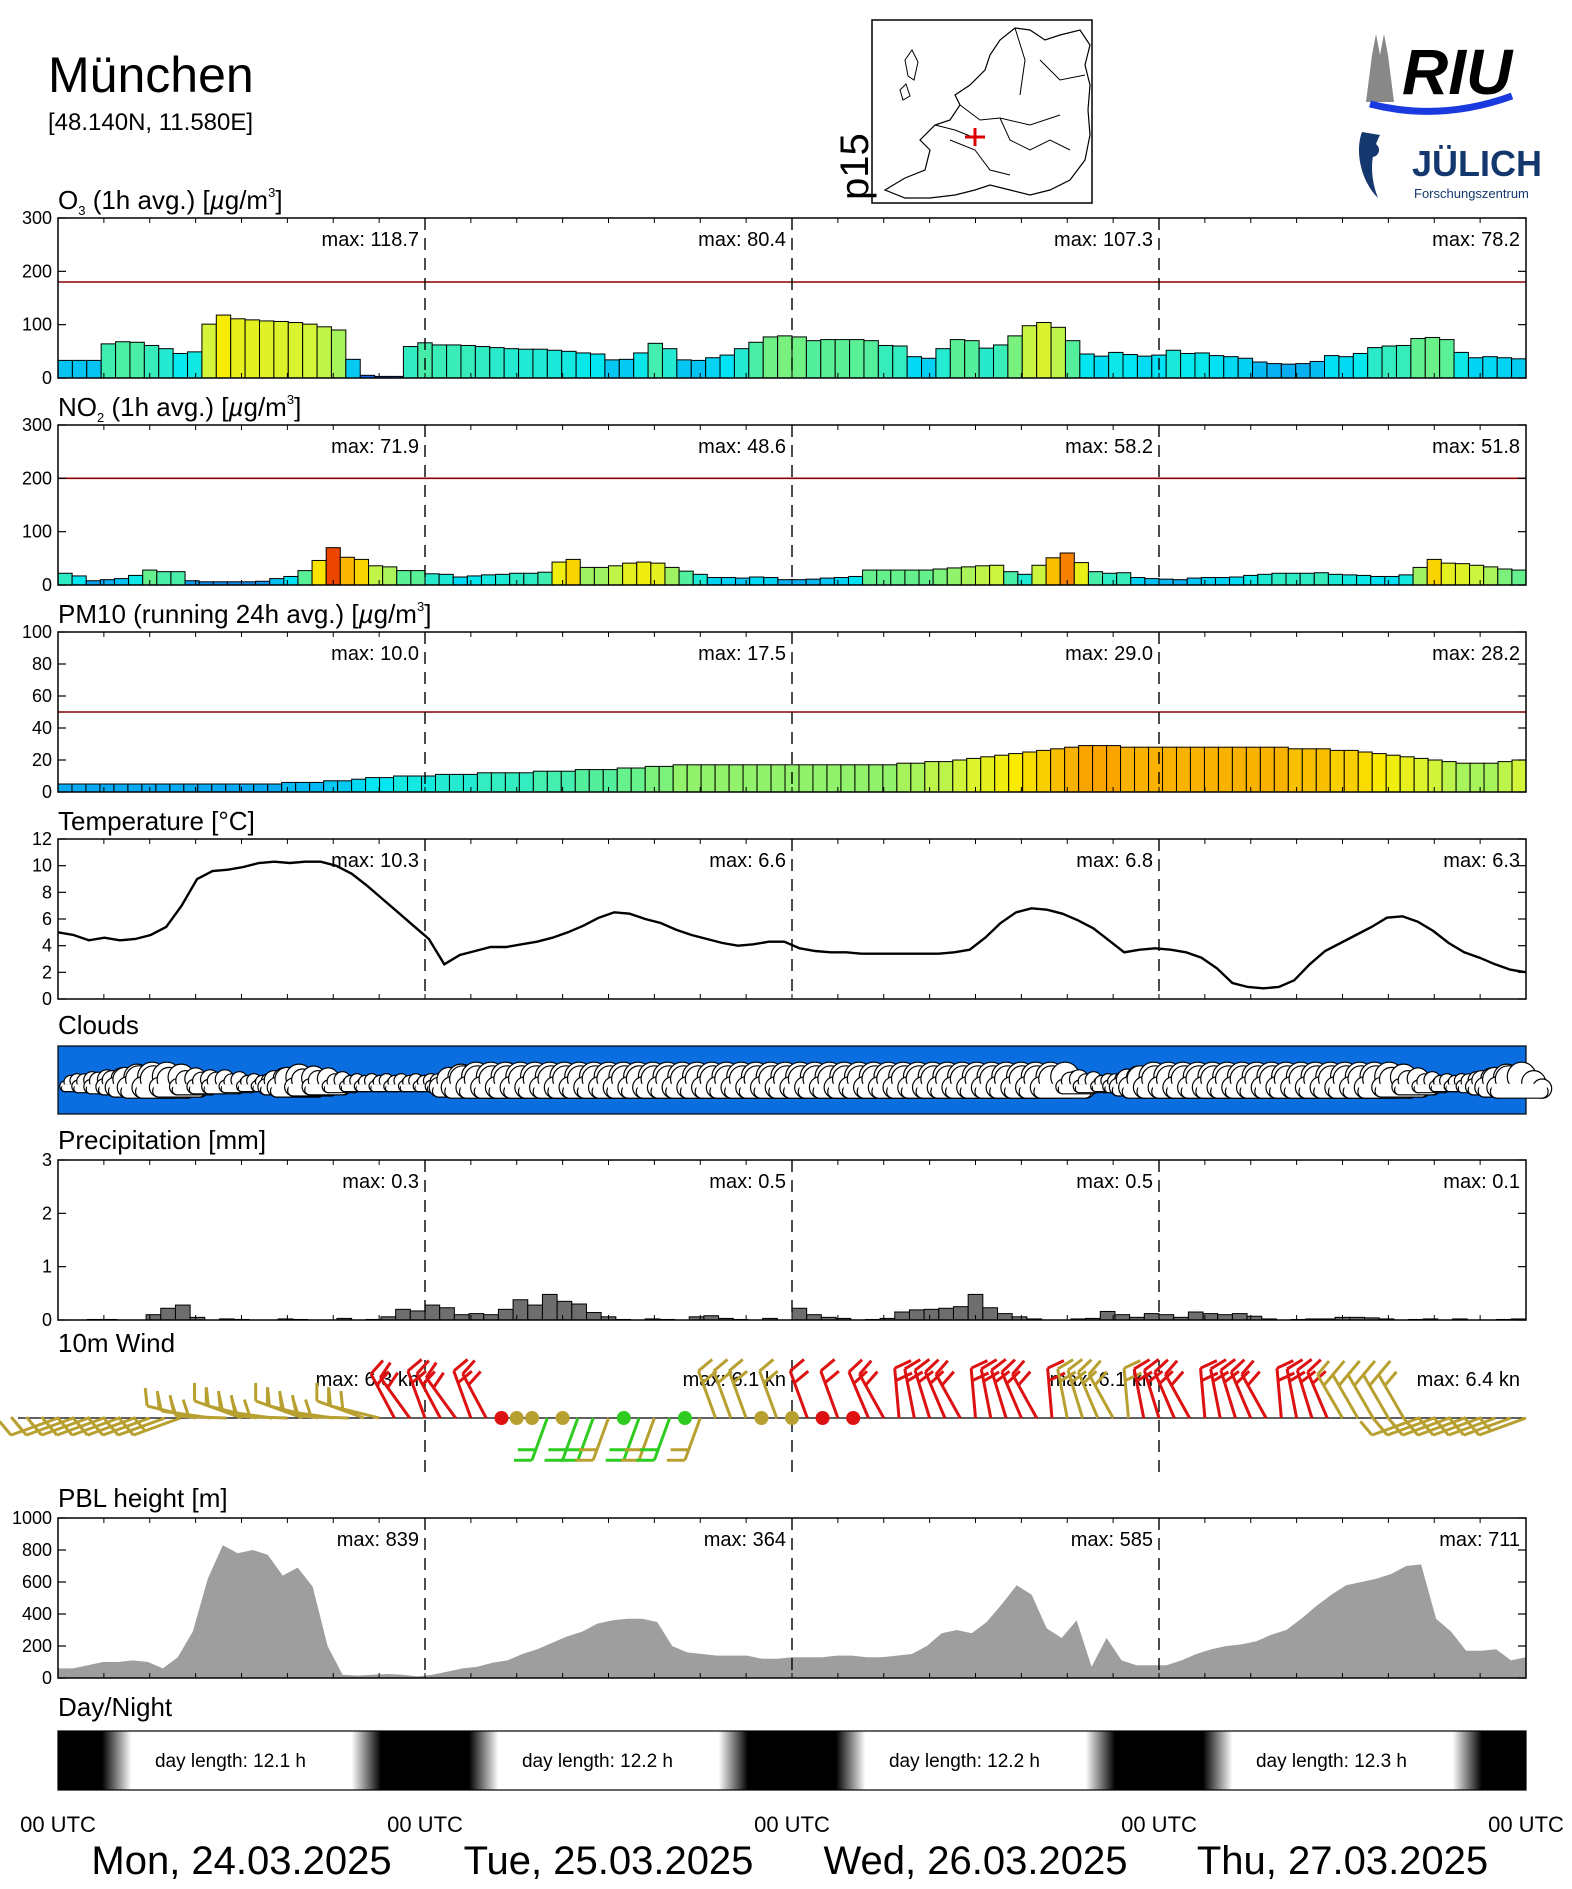 This screenshot has width=1572, height=1889. What do you see at coordinates (37, 425) in the screenshot?
I see `y-tick-label: 300` at bounding box center [37, 425].